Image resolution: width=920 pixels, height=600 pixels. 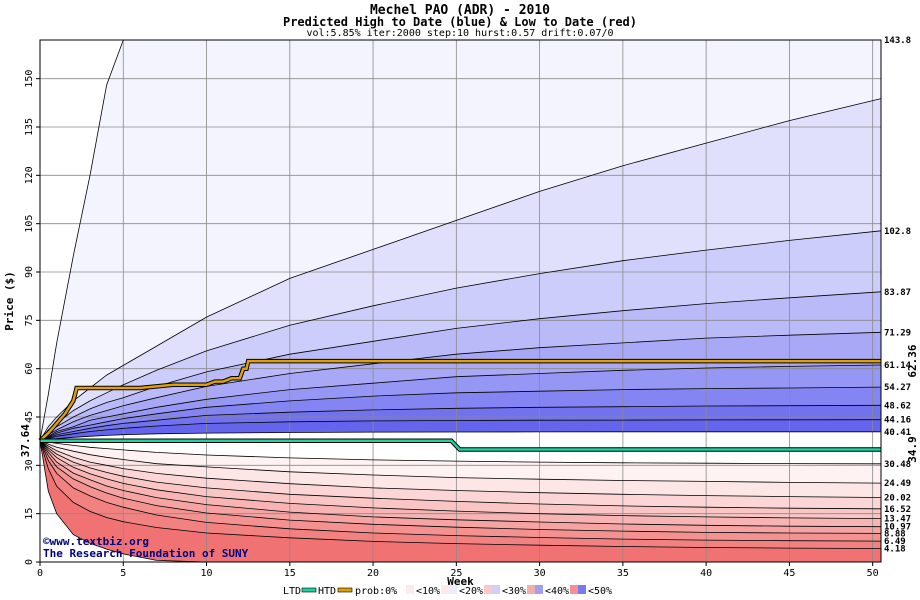 I want to click on legend-prob-label: <30%, so click(x=514, y=591).